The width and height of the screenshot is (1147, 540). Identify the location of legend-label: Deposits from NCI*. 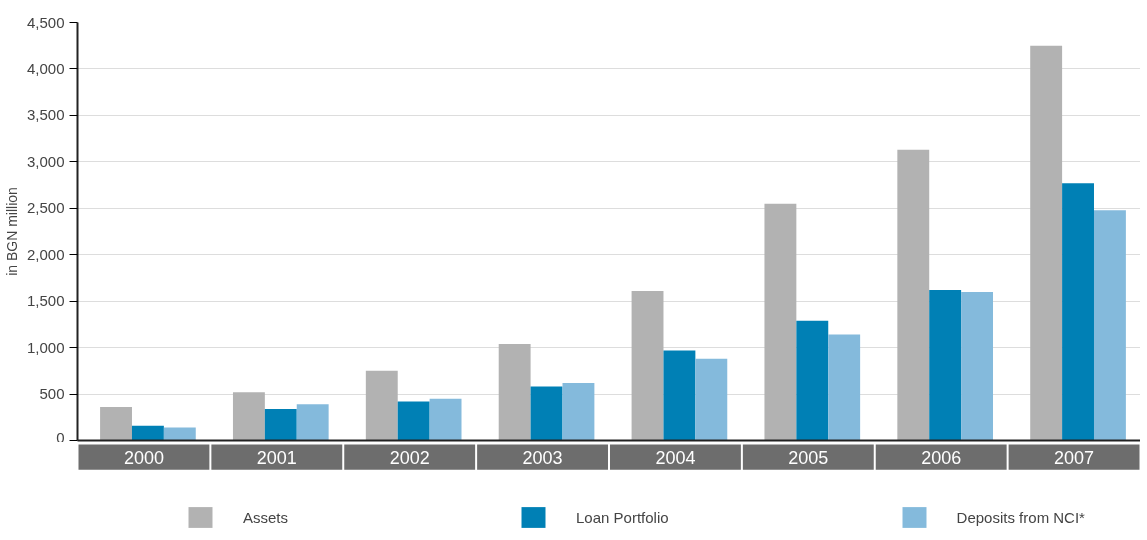
(1020, 517).